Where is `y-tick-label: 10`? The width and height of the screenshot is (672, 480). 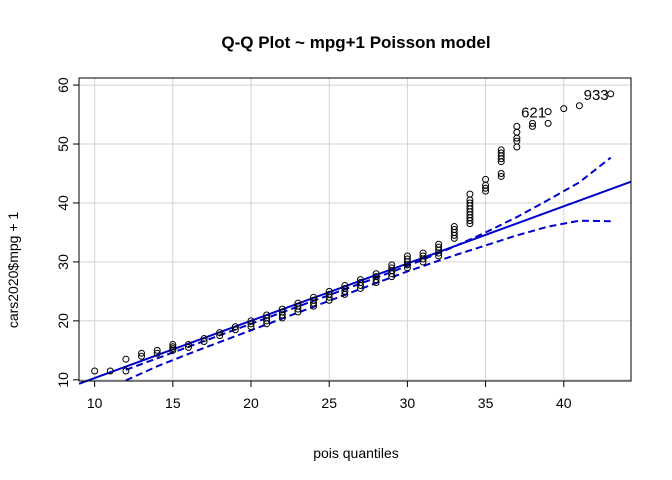
y-tick-label: 10 is located at coordinates (63, 380).